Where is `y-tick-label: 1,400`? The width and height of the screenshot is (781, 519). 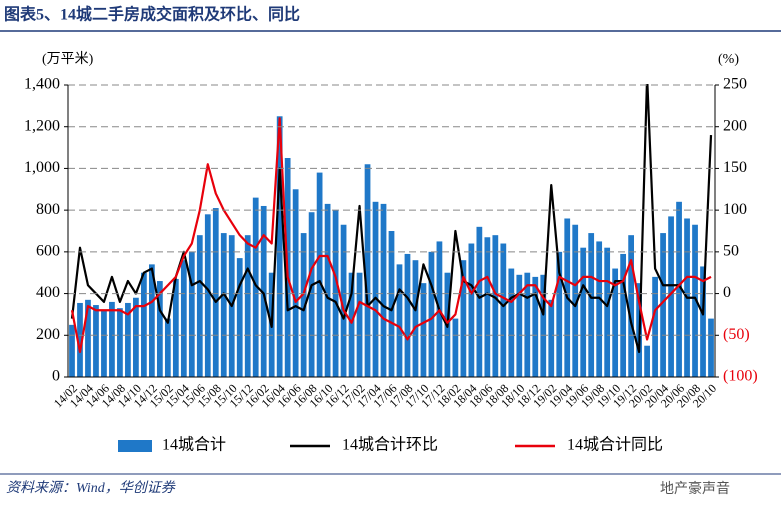
y-tick-label: 1,400 is located at coordinates (42, 84).